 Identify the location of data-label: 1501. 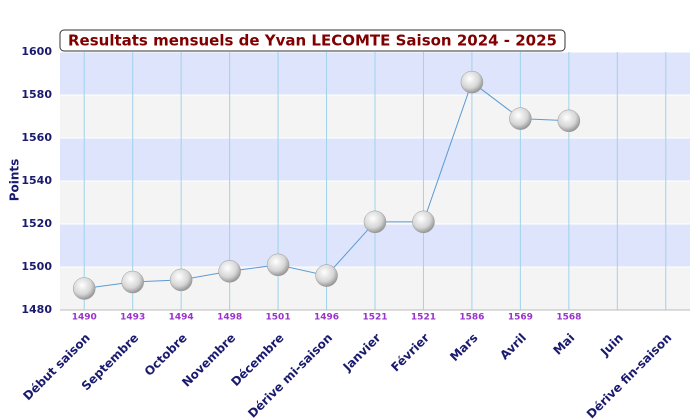
(278, 318).